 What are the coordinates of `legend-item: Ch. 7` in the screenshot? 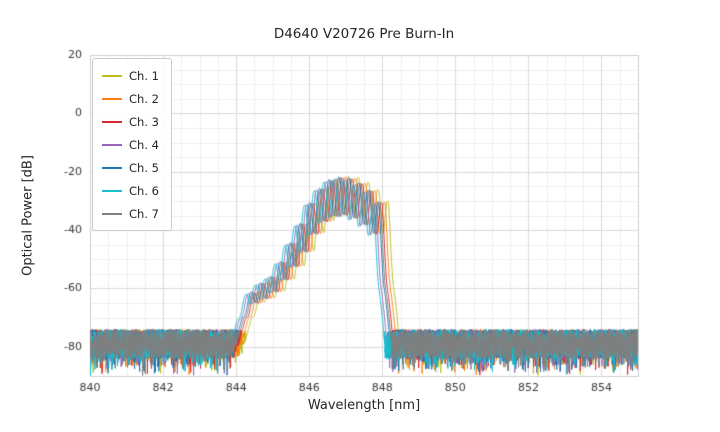 It's located at (130, 213).